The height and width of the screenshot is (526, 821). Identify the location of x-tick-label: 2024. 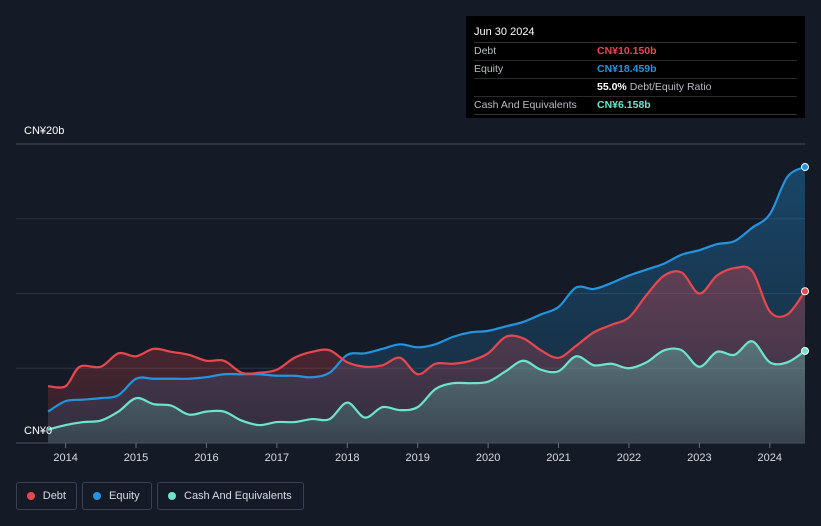
(770, 458).